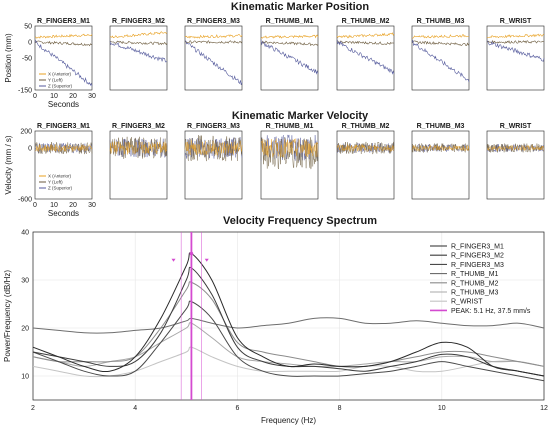 The height and width of the screenshot is (429, 550). I want to click on position-xtick-label: 20, so click(73, 96).